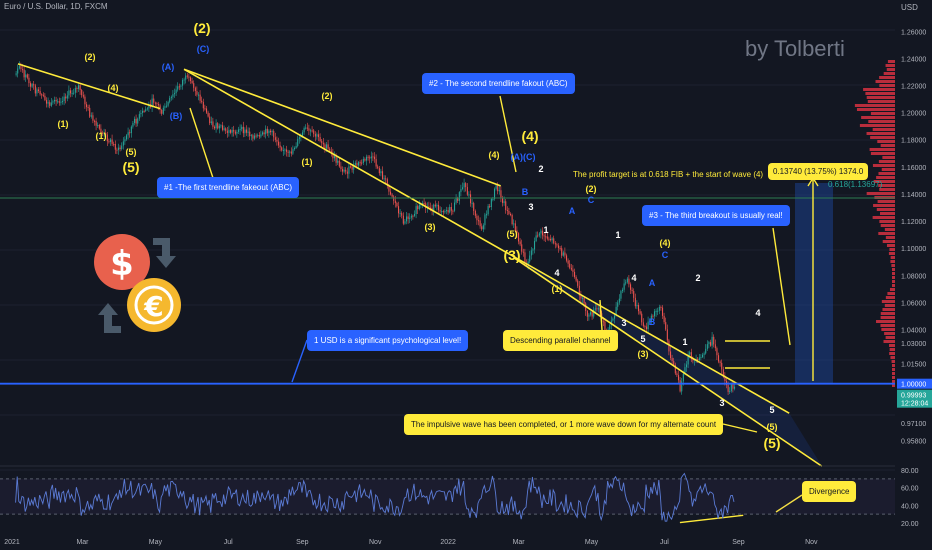 This screenshot has width=932, height=550. What do you see at coordinates (153, 306) in the screenshot?
I see `euro-sign: €` at bounding box center [153, 306].